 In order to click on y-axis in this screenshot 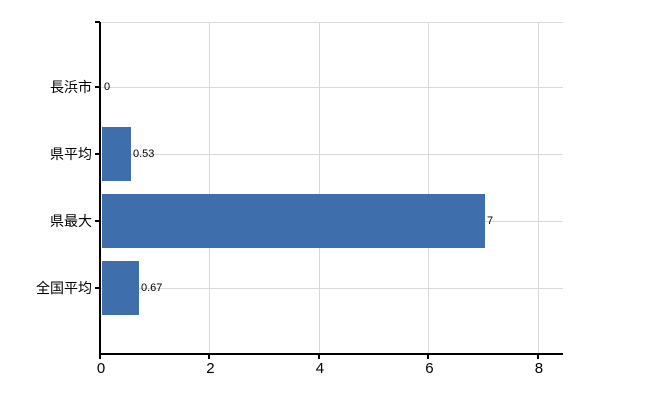, I will do `click(100, 188)`.